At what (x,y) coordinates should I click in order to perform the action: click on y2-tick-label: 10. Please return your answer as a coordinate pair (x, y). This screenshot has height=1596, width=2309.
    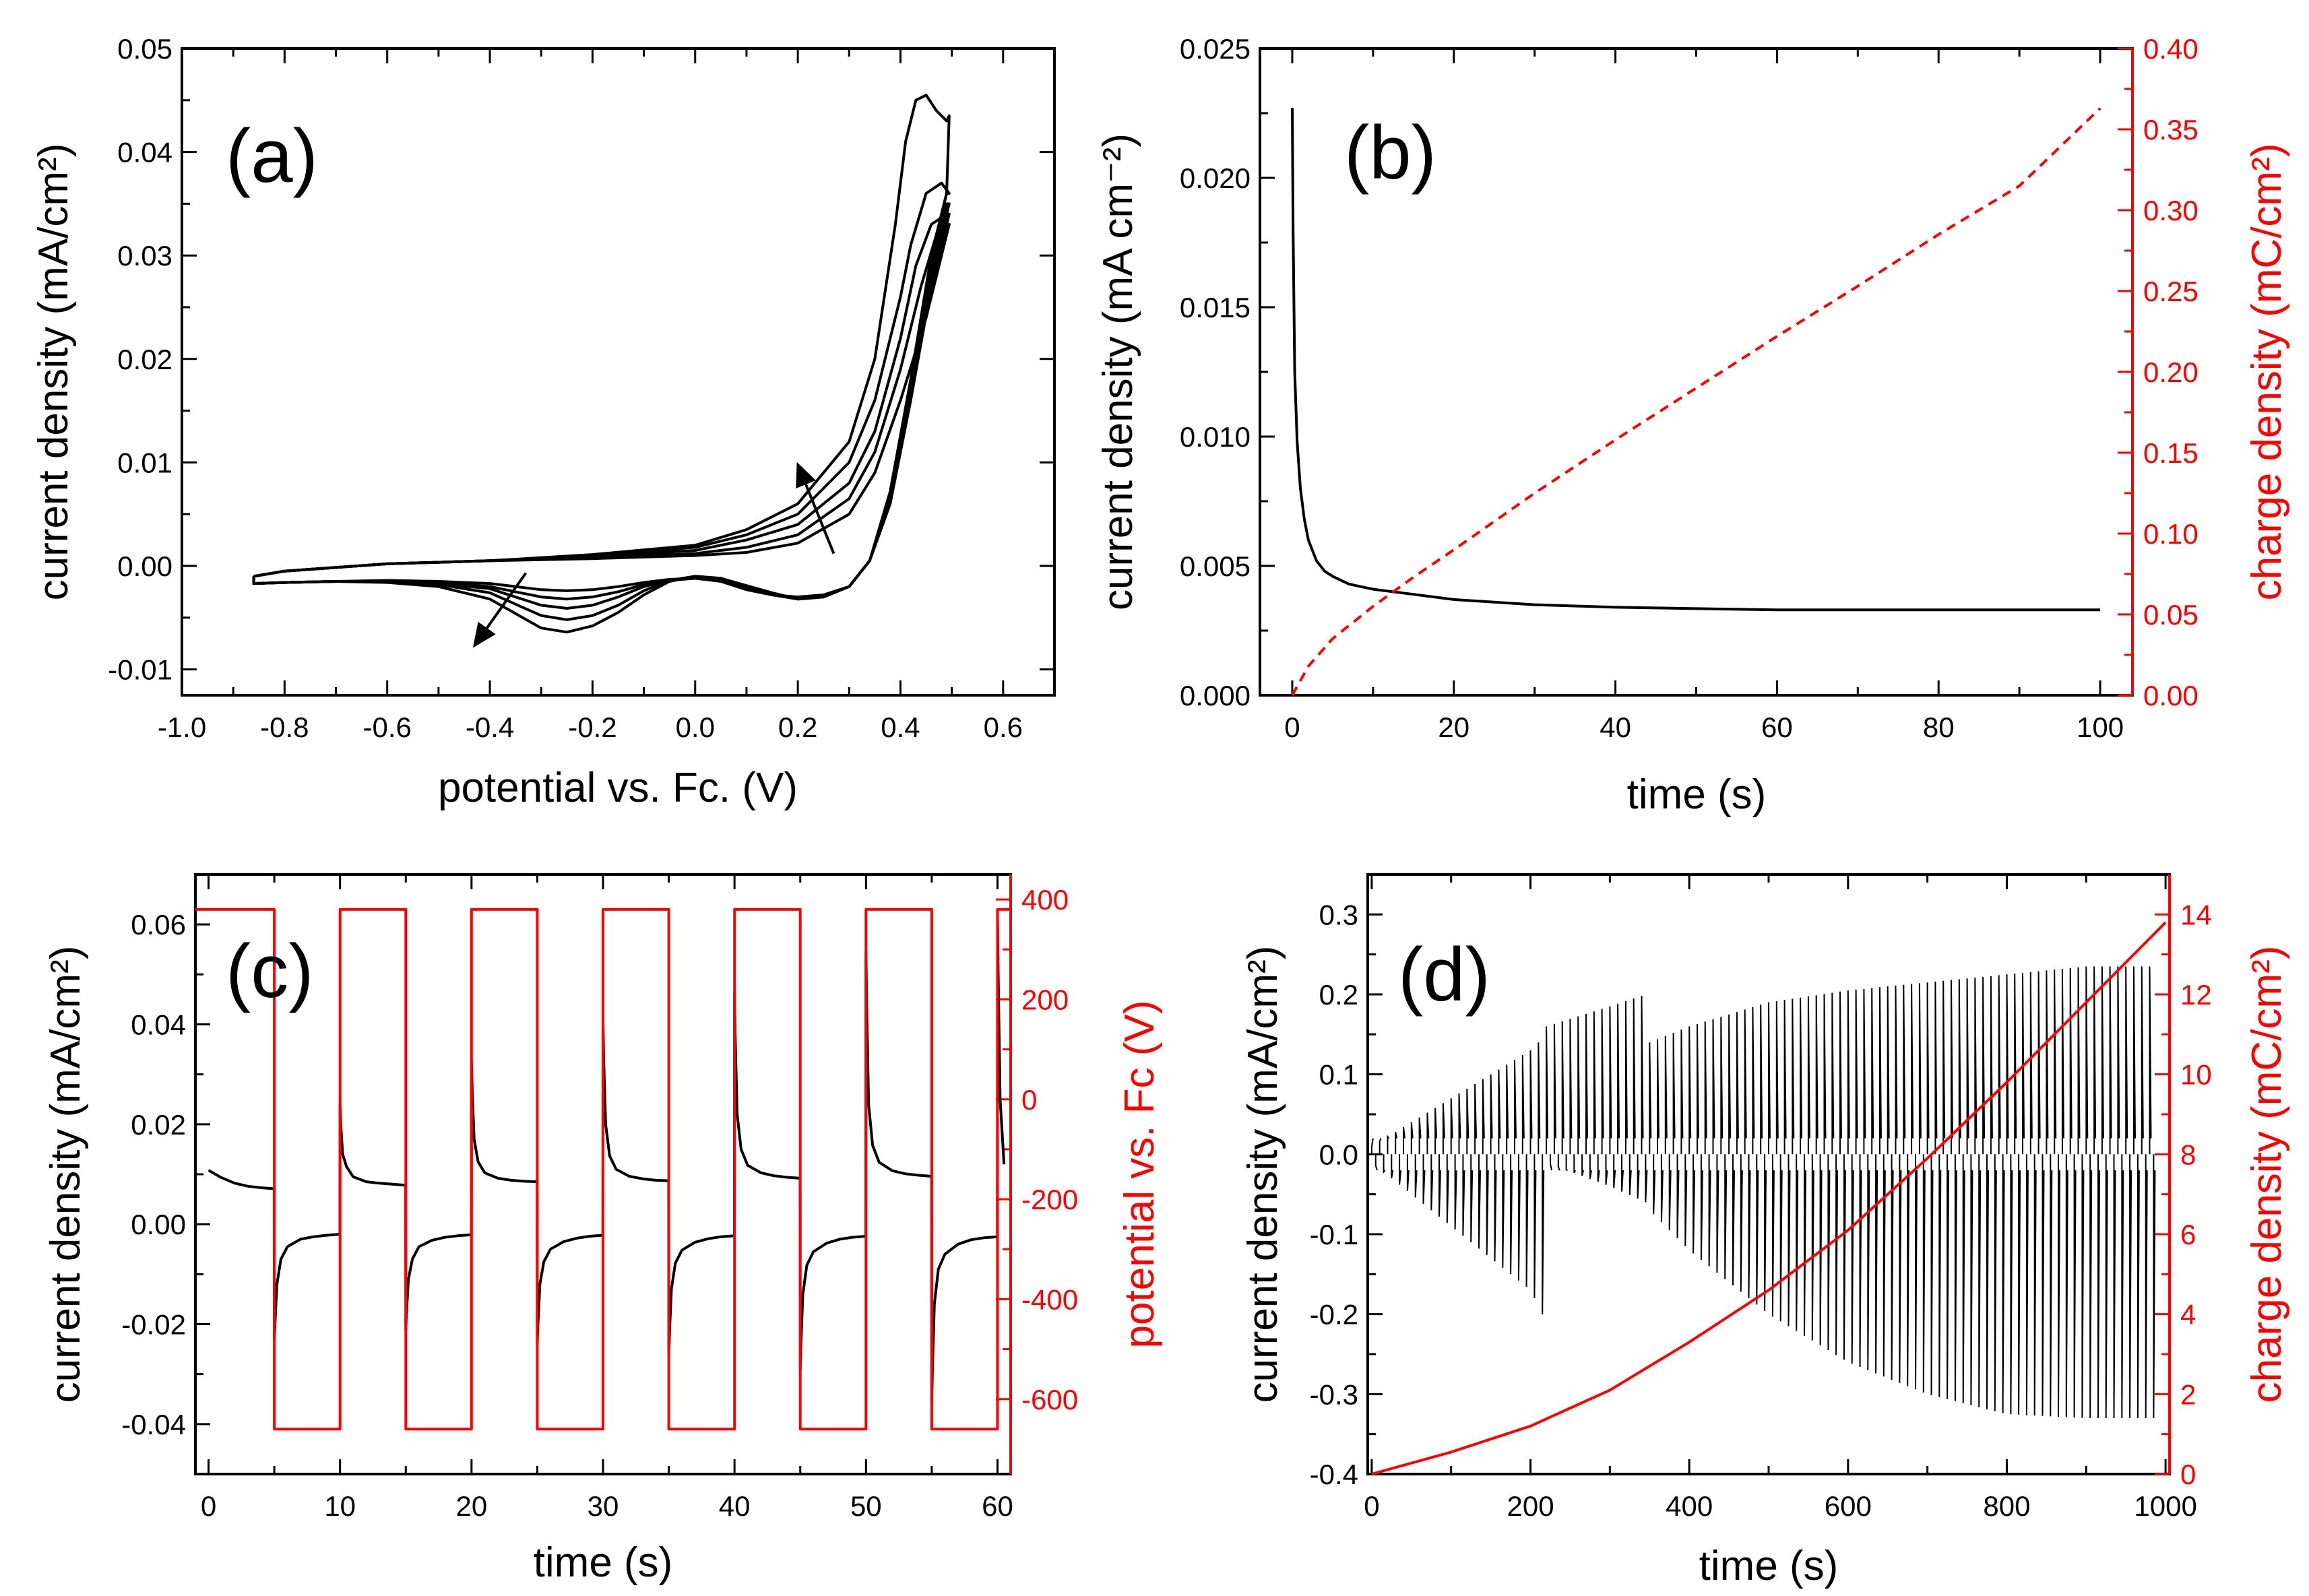
    Looking at the image, I should click on (2196, 1075).